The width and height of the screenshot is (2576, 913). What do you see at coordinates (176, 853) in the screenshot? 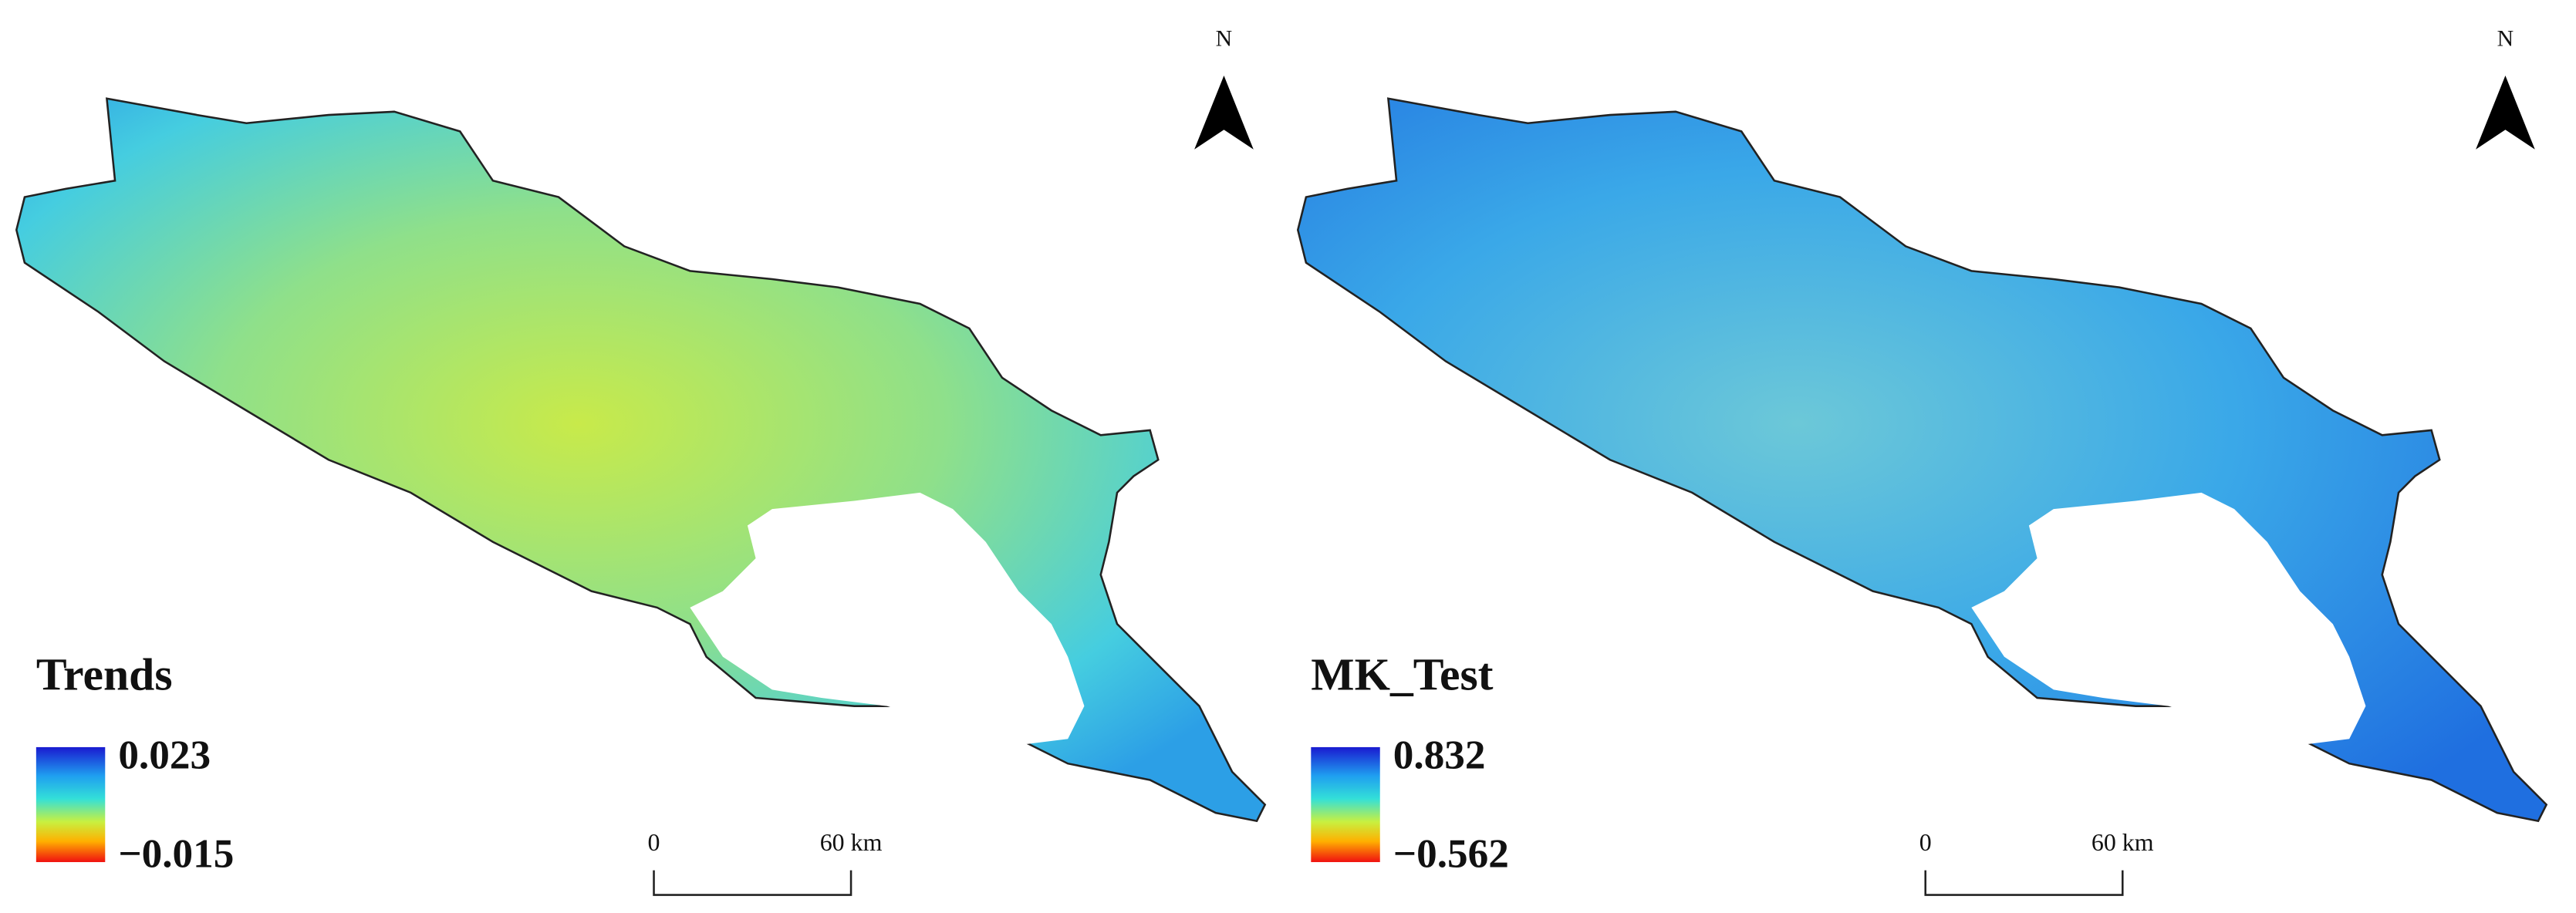
I see `legend-min: −0.015` at bounding box center [176, 853].